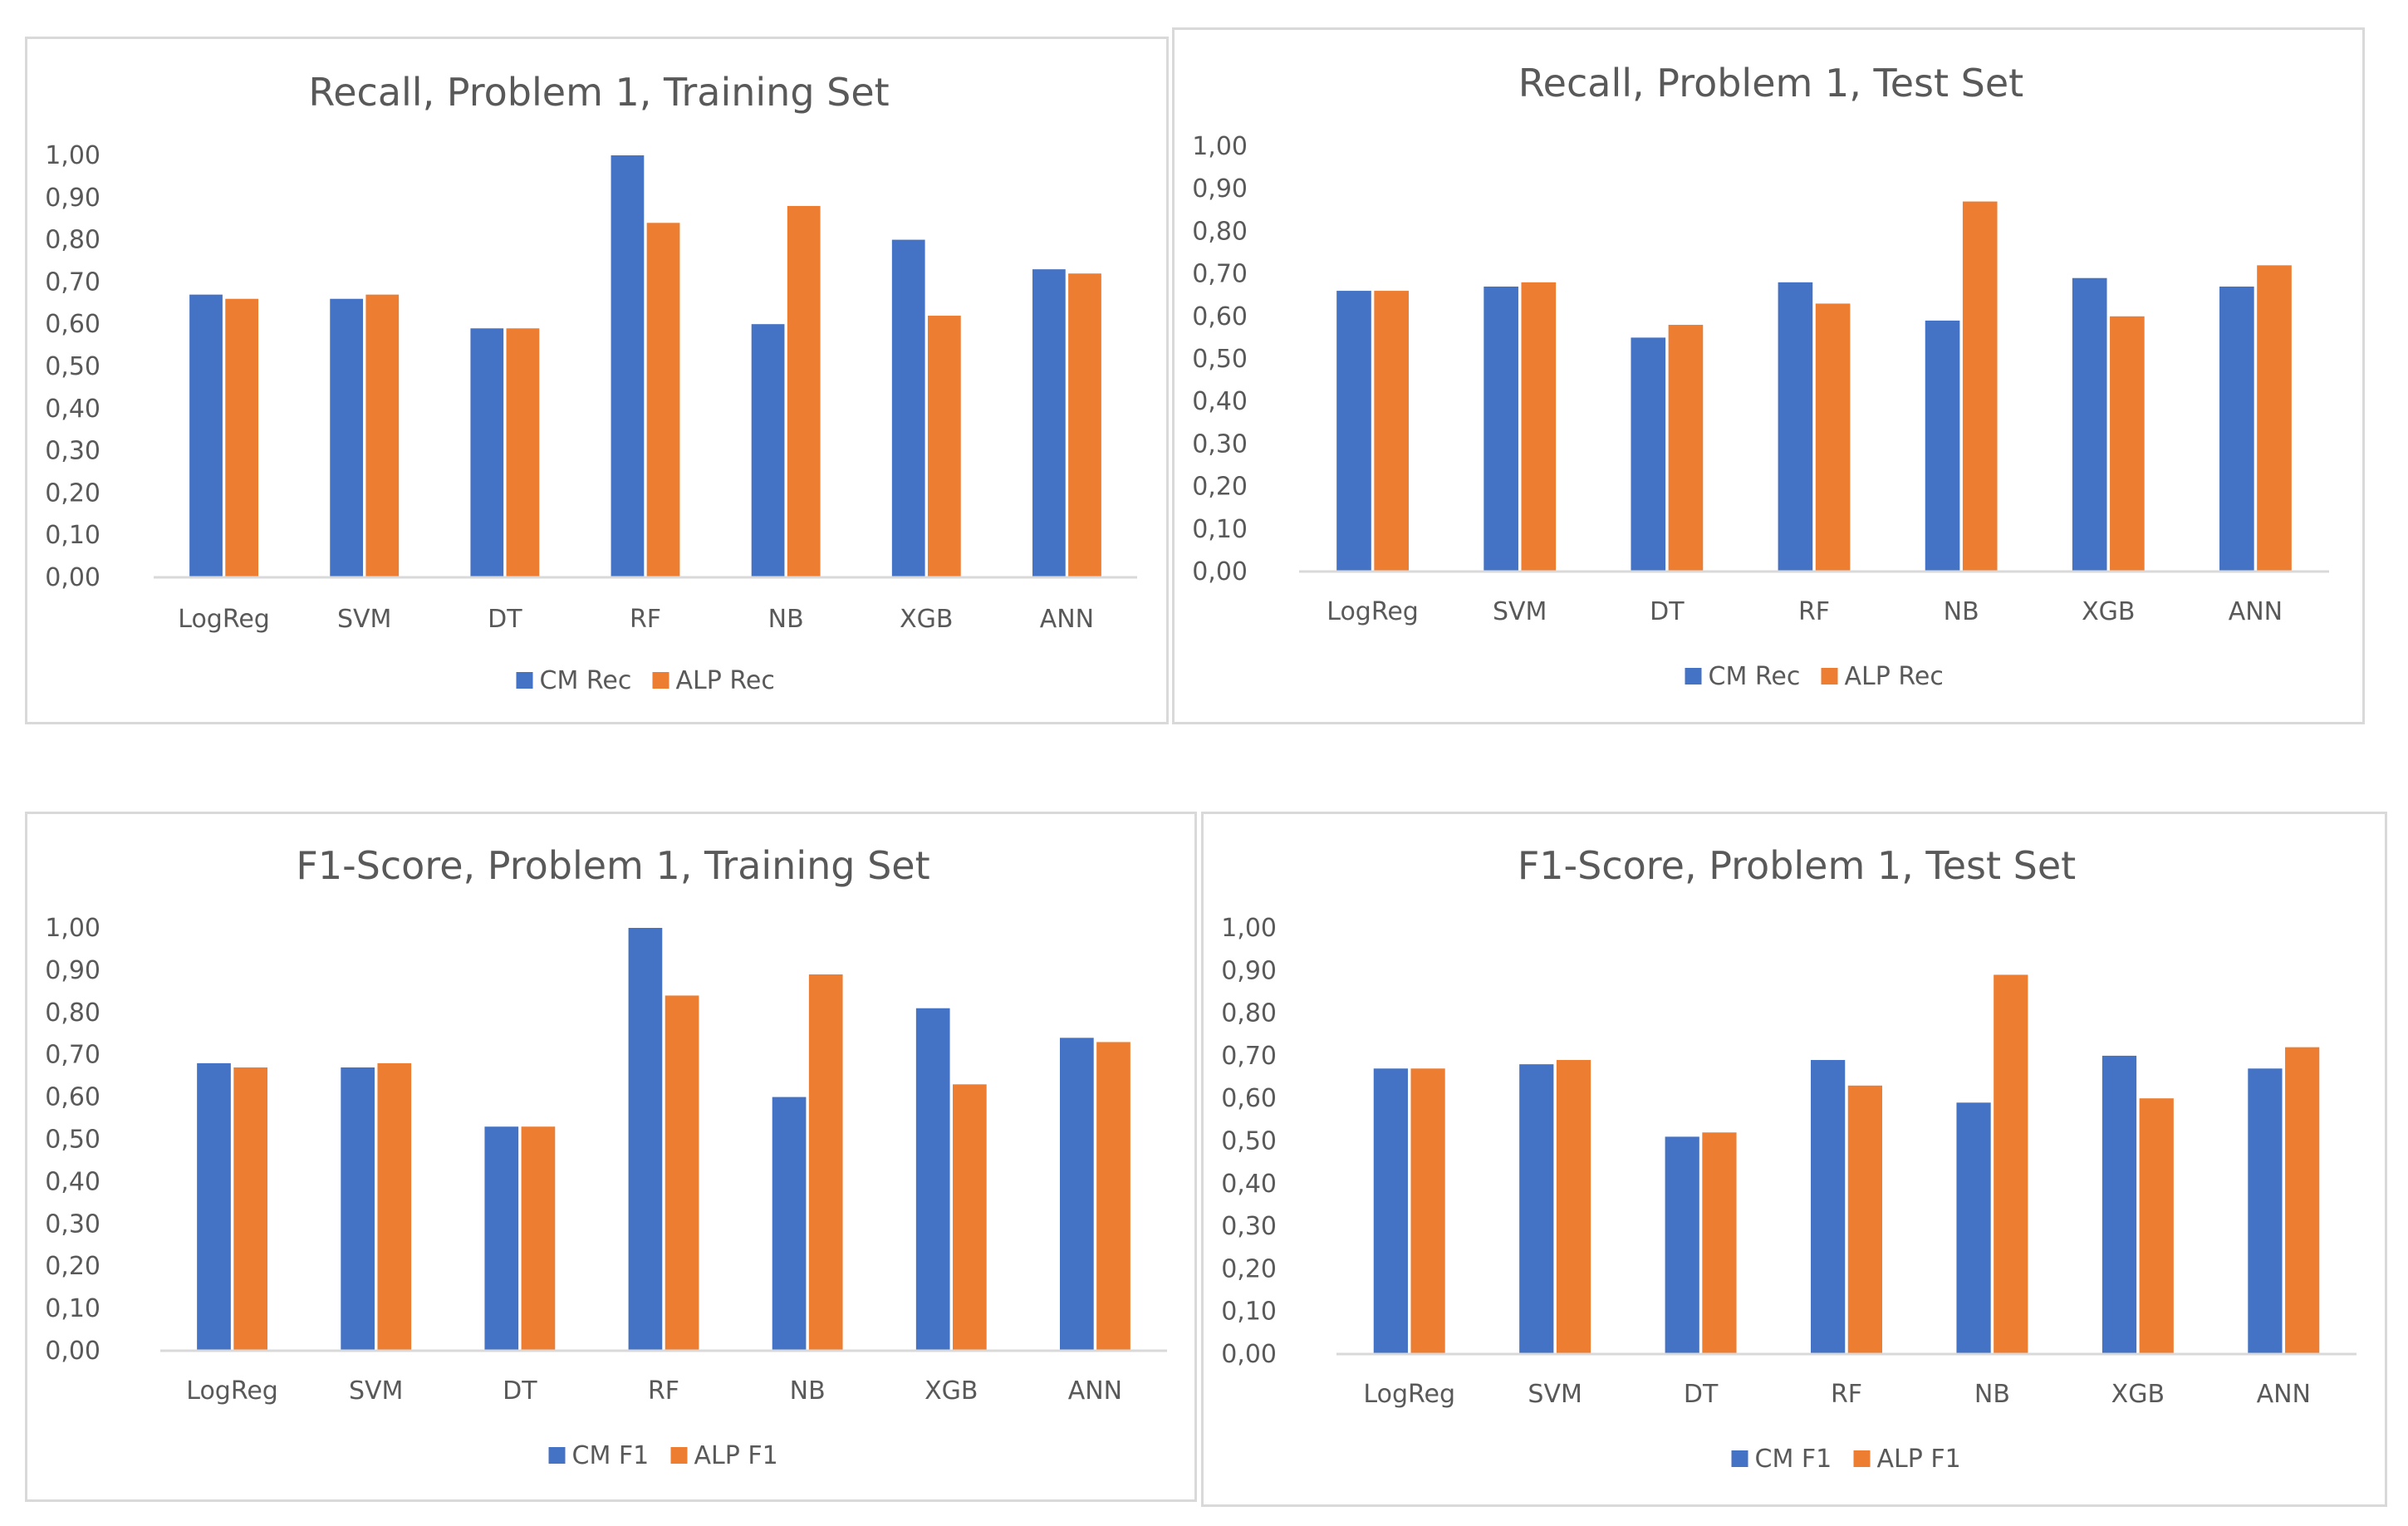  What do you see at coordinates (1942, 446) in the screenshot?
I see `bar-cm-rec-nb` at bounding box center [1942, 446].